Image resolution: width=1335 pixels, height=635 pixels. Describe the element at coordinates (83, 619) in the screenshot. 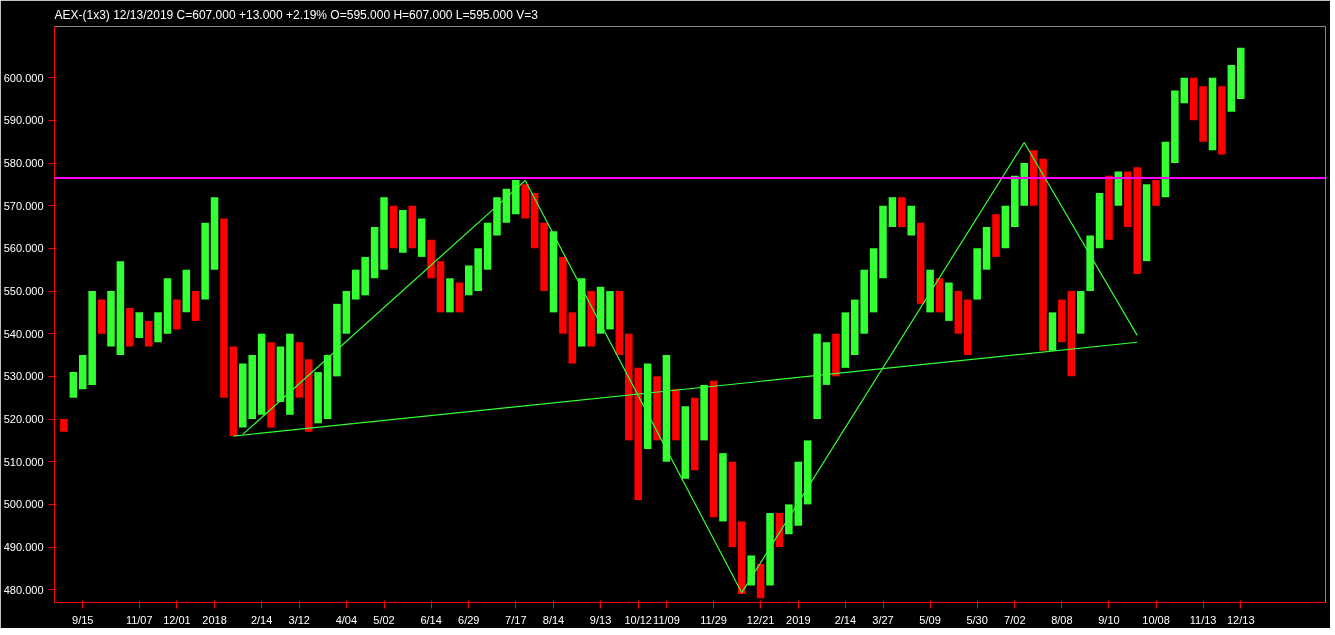

I see `x-tick-label: 9/15` at that location.